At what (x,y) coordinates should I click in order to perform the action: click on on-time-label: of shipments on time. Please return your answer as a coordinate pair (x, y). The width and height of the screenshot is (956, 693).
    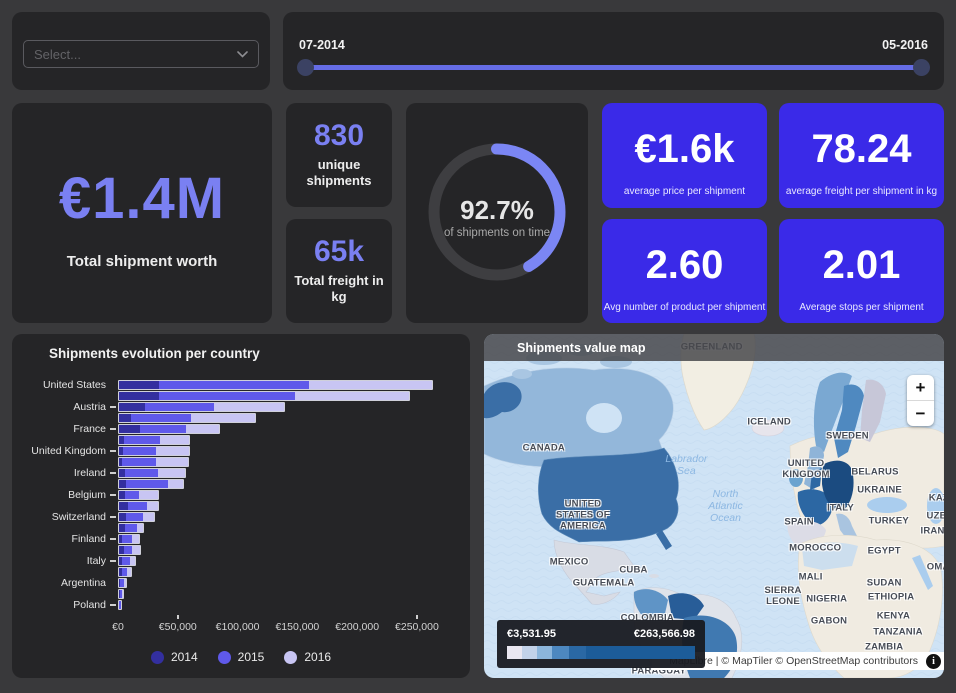
    Looking at the image, I should click on (497, 233).